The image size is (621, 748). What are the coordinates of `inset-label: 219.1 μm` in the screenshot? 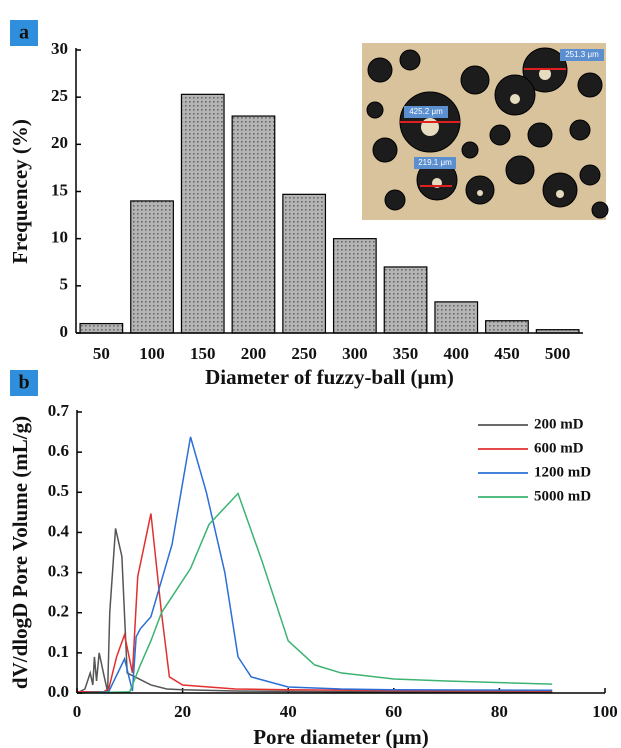 It's located at (435, 162).